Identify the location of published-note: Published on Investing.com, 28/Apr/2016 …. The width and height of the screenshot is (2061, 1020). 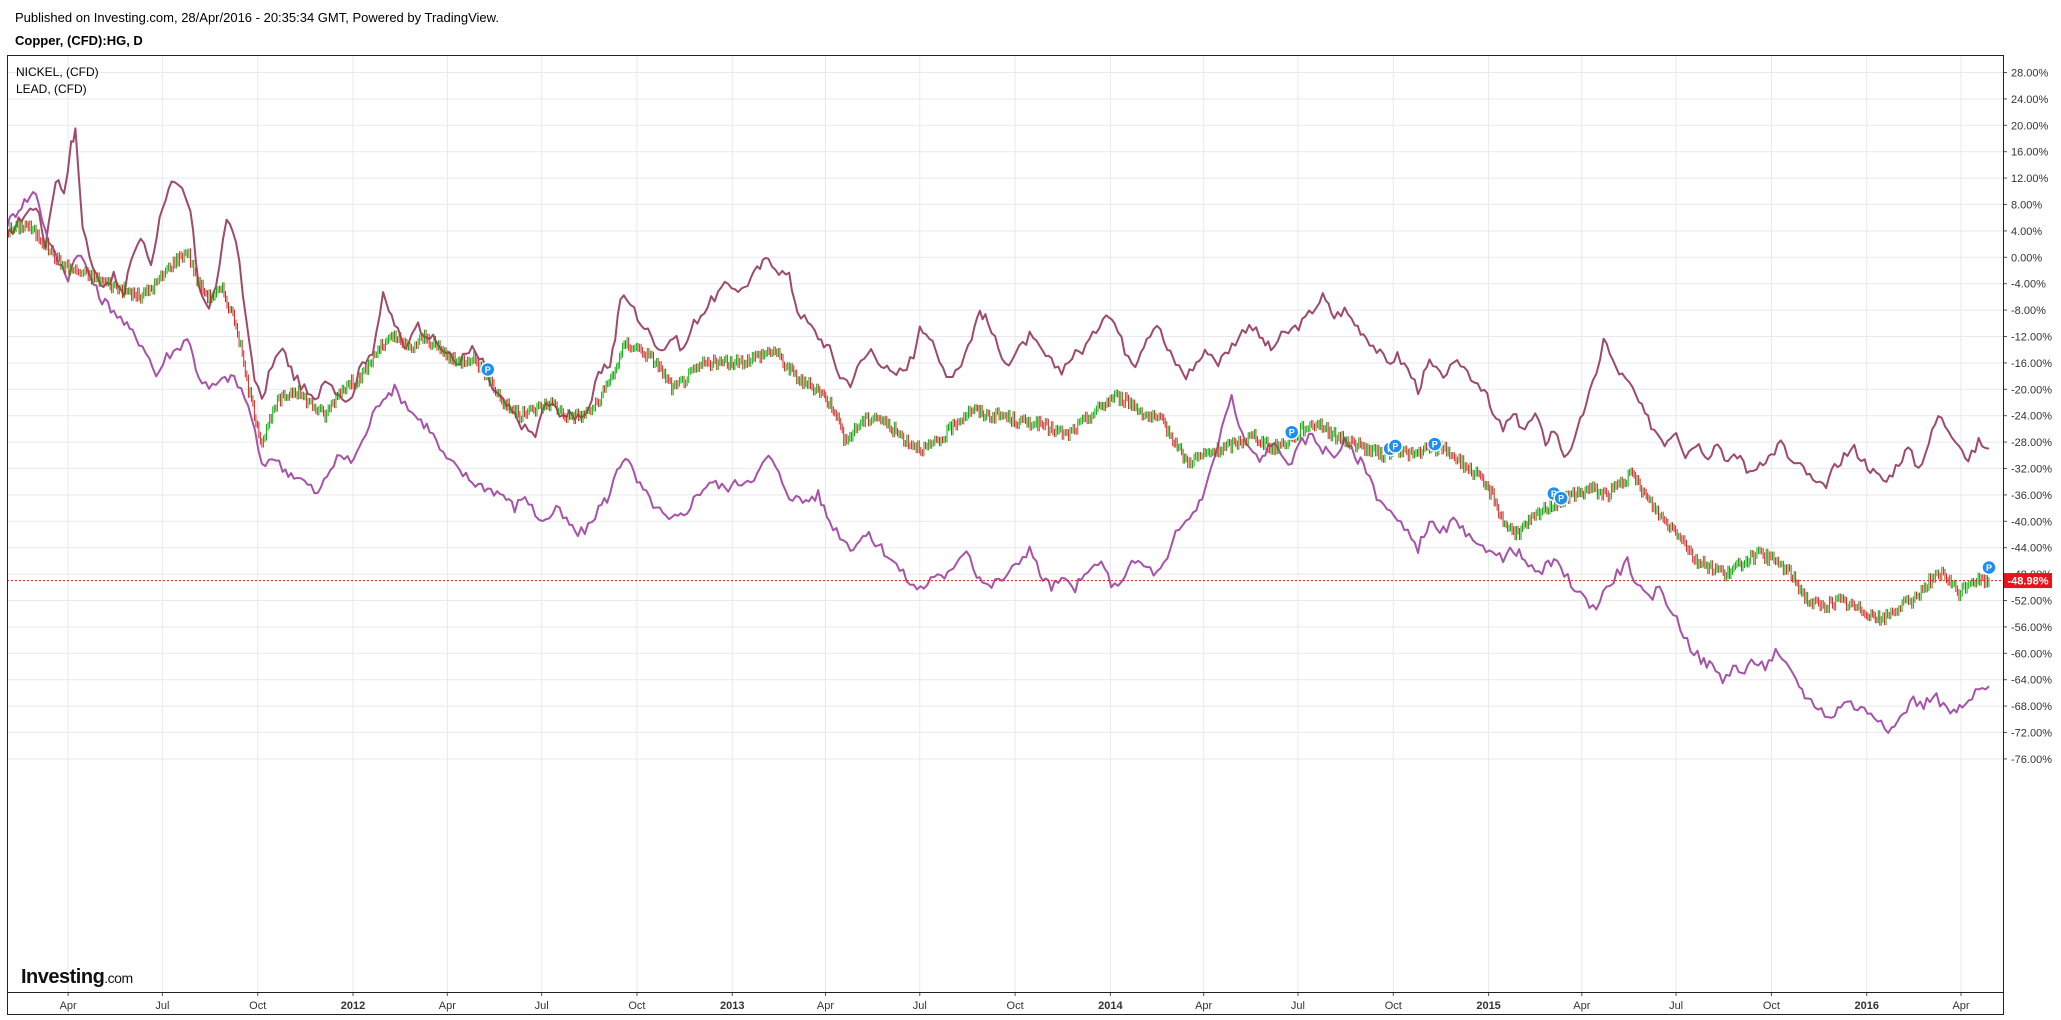
(257, 17).